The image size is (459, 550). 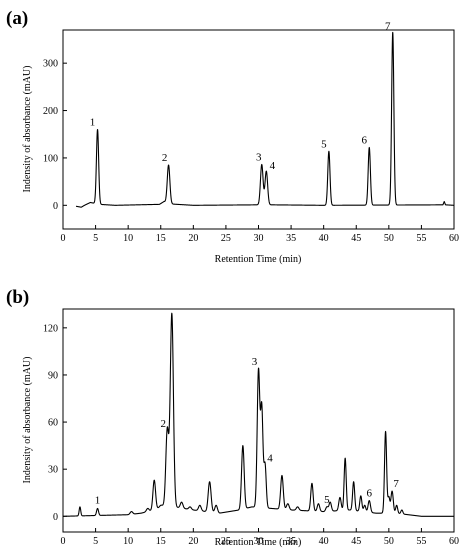 I want to click on x-axis-title-b: Retention Time (min), so click(x=258, y=542).